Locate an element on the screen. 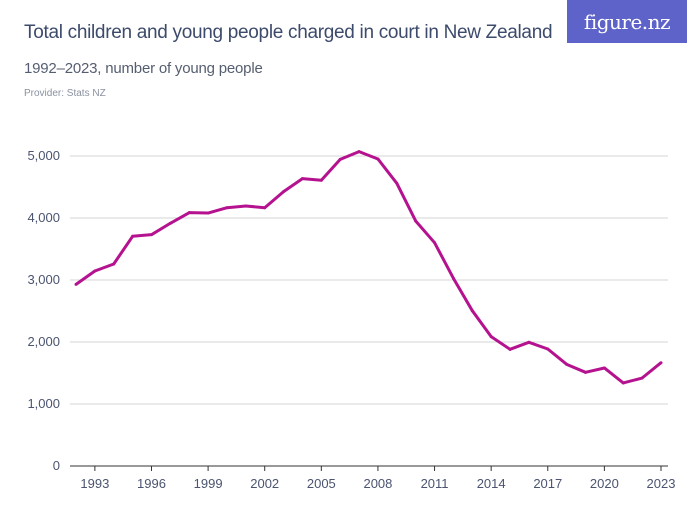 The width and height of the screenshot is (700, 525). figure-nz-logo: figure.nz is located at coordinates (627, 21).